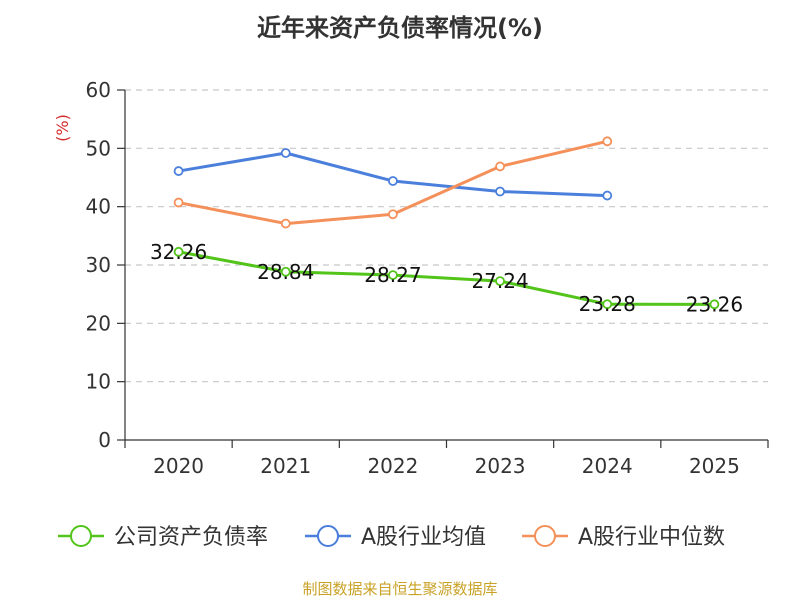 The height and width of the screenshot is (600, 800). Describe the element at coordinates (400, 589) in the screenshot. I see `source-note: 制图数据来自恒生聚源数据库` at that location.